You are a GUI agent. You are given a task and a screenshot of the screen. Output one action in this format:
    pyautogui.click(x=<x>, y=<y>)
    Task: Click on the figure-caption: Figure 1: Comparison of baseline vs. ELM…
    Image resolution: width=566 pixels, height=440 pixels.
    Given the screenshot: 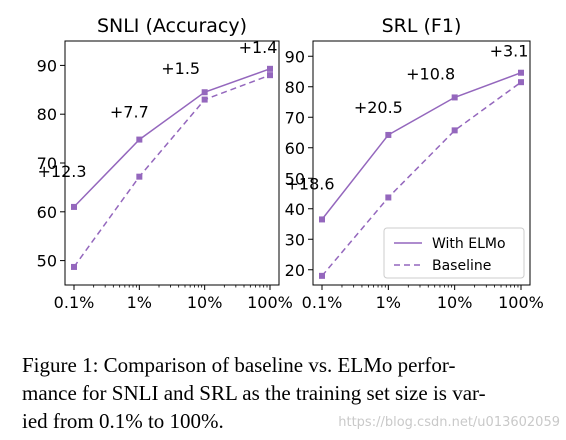 What is the action you would take?
    pyautogui.click(x=254, y=393)
    